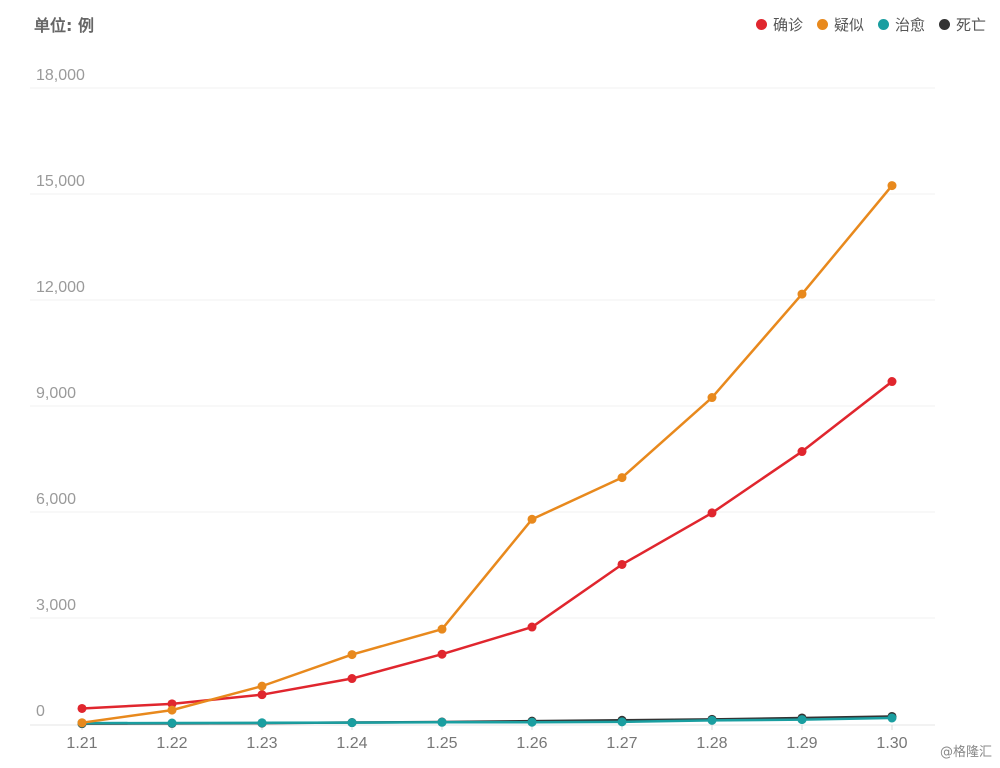 The image size is (1000, 768). I want to click on x-tick-label: 1.27, so click(621, 743).